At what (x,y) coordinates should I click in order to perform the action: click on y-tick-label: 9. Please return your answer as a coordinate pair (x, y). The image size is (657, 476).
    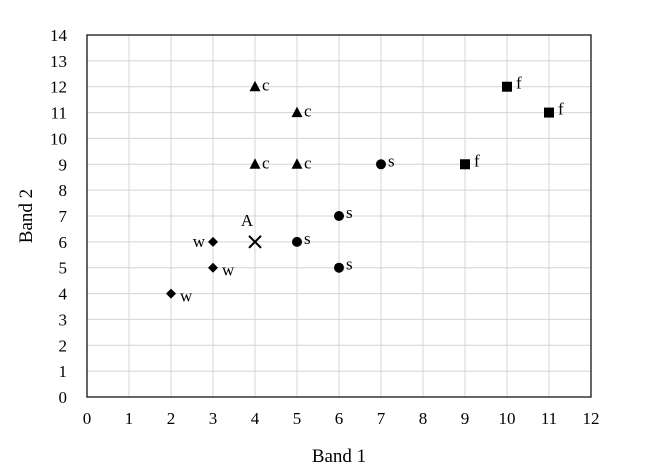
    Looking at the image, I should click on (63, 164).